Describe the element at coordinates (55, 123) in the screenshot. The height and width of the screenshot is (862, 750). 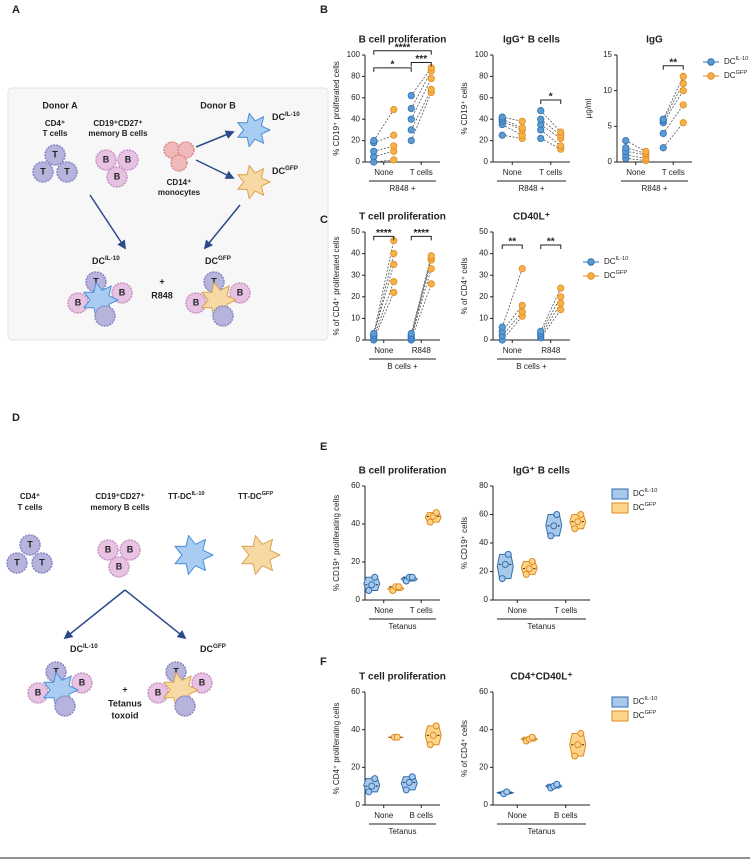
I see `diagram-label: CD4⁺` at that location.